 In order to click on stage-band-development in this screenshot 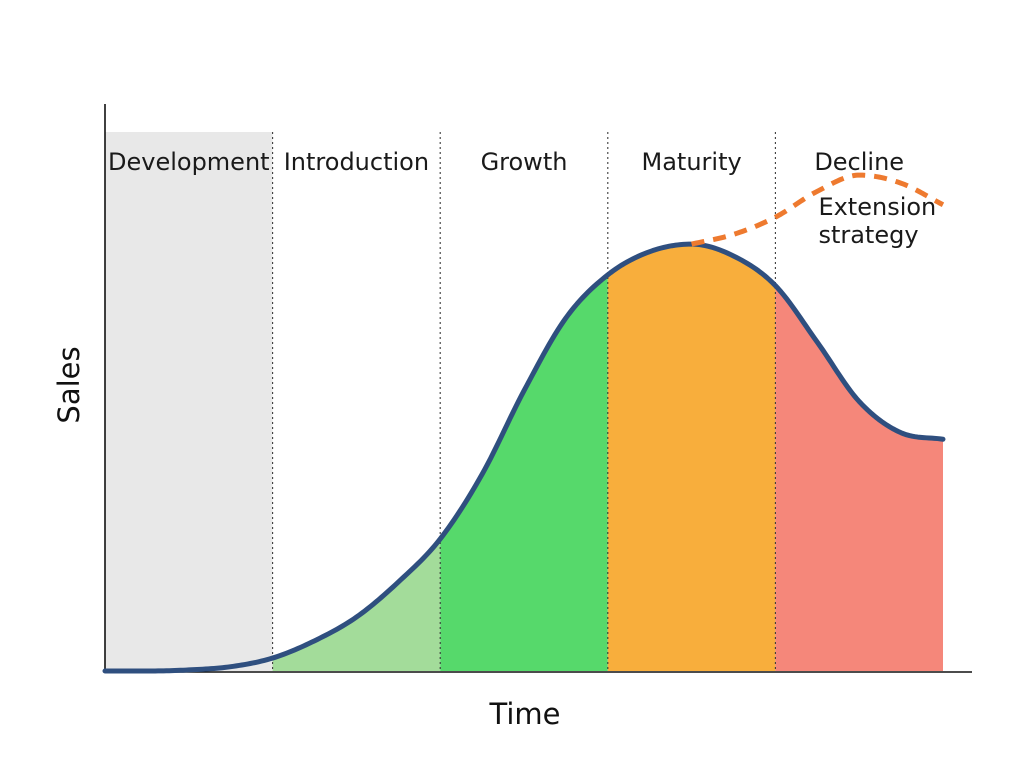, I will do `click(189, 401)`.